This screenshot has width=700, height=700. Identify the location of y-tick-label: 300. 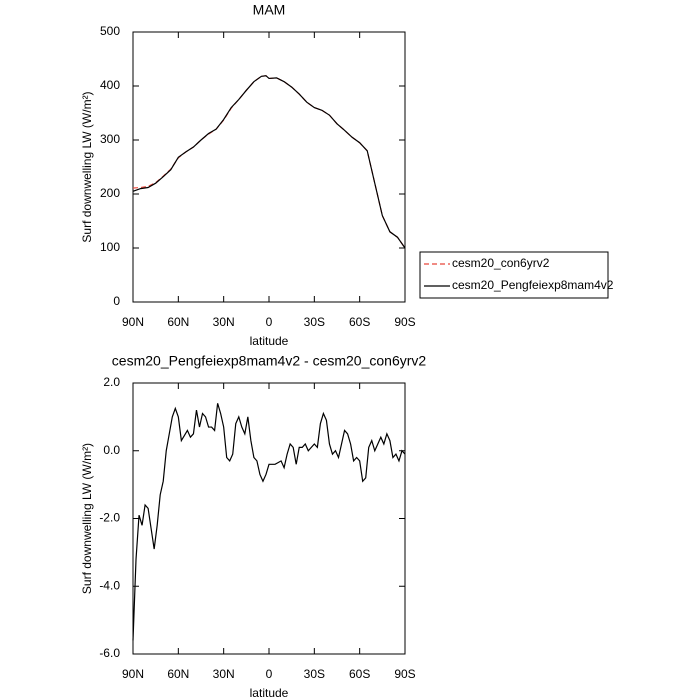
(110, 139).